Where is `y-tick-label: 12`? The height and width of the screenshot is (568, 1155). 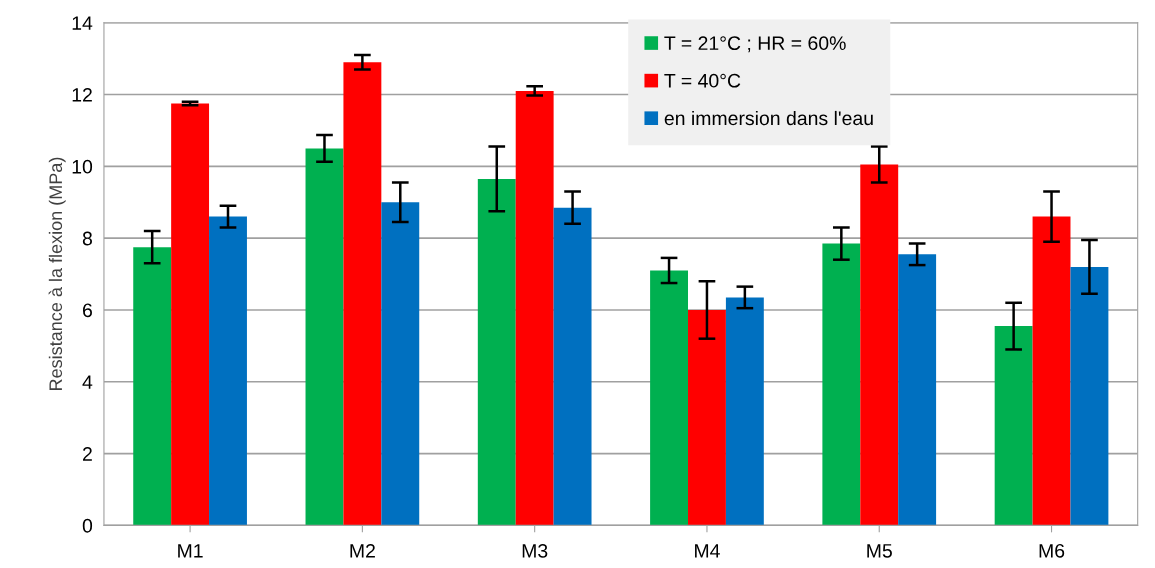
y-tick-label: 12 is located at coordinates (82, 95).